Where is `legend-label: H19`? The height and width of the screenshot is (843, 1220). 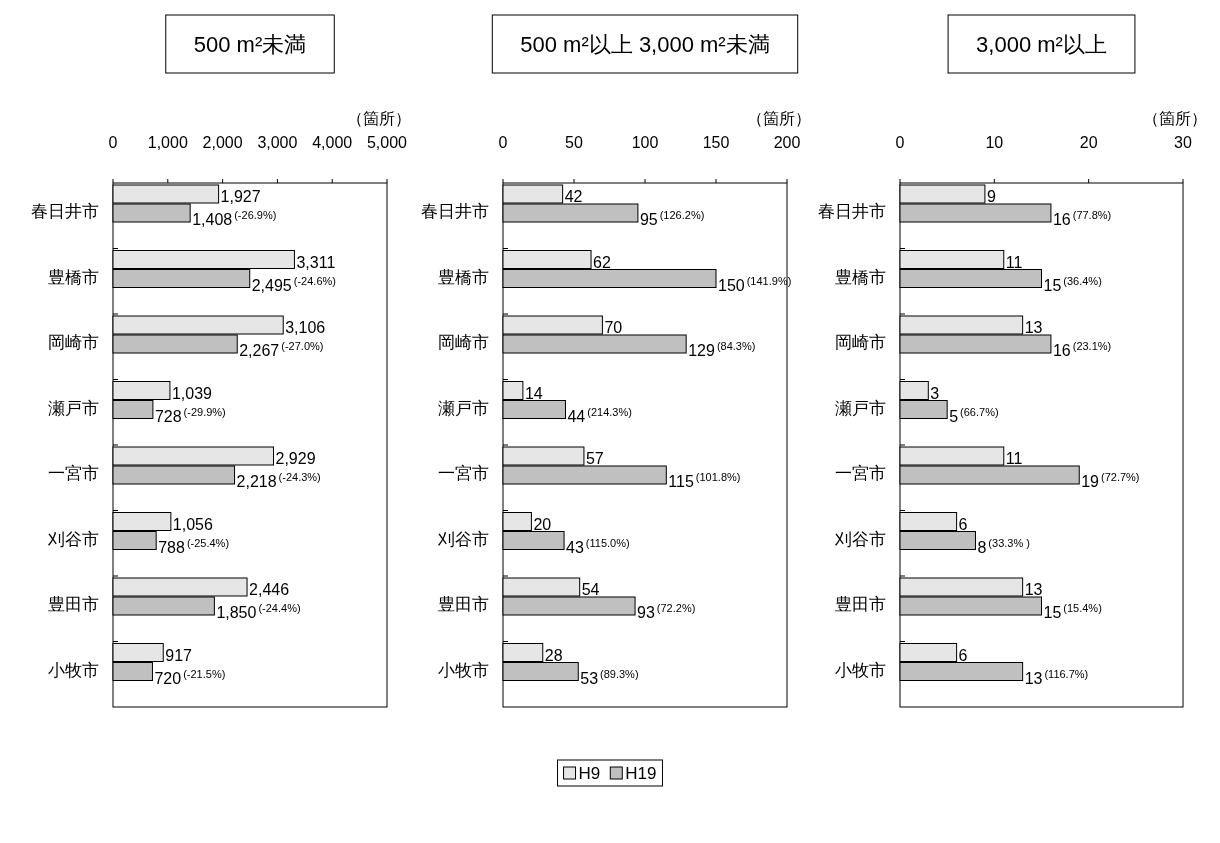
legend-label: H19 is located at coordinates (641, 773).